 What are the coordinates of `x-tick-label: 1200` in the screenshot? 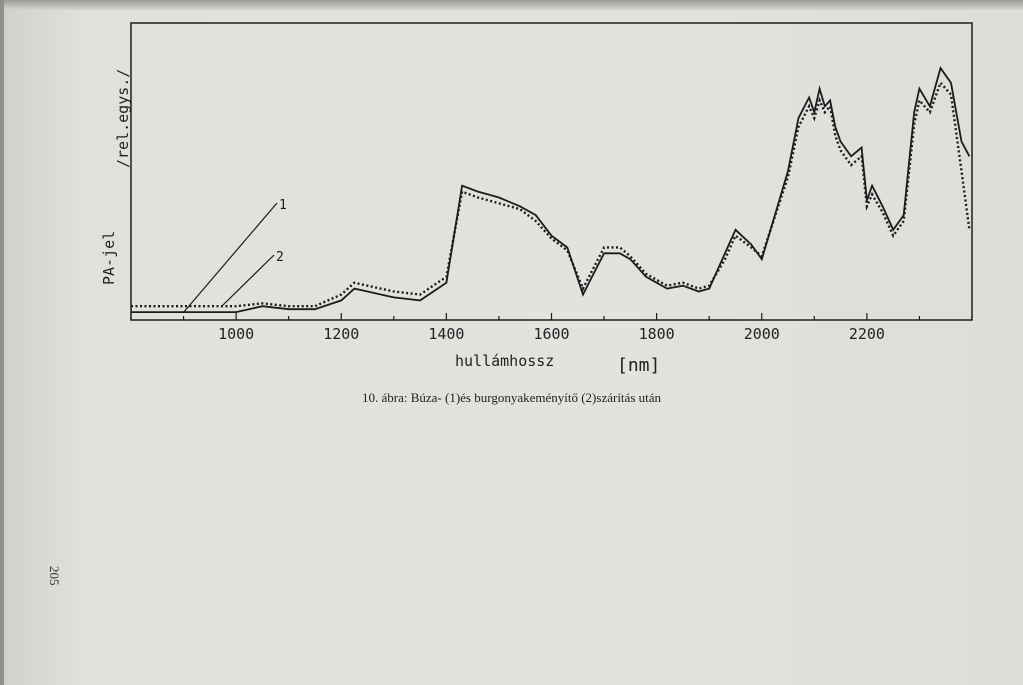 It's located at (341, 334).